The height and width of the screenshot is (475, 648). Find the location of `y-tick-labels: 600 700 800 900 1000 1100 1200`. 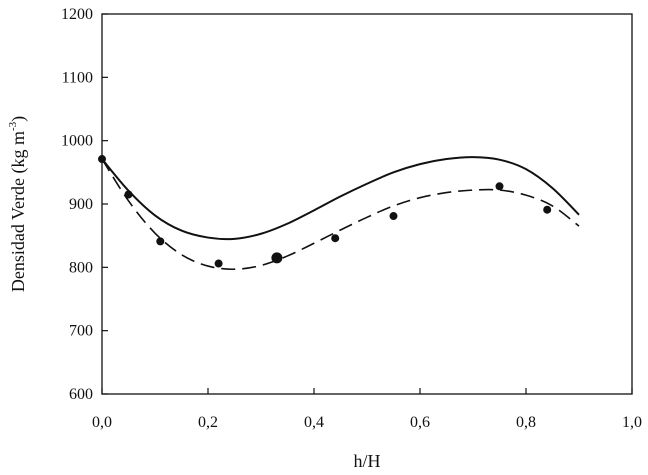

y-tick-labels: 600 700 800 900 1000 1100 1200 is located at coordinates (77, 204).